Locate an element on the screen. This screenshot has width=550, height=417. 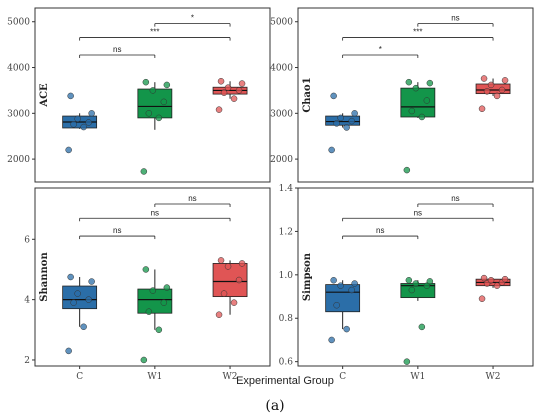
x-tick-label: W2 is located at coordinates (230, 377).